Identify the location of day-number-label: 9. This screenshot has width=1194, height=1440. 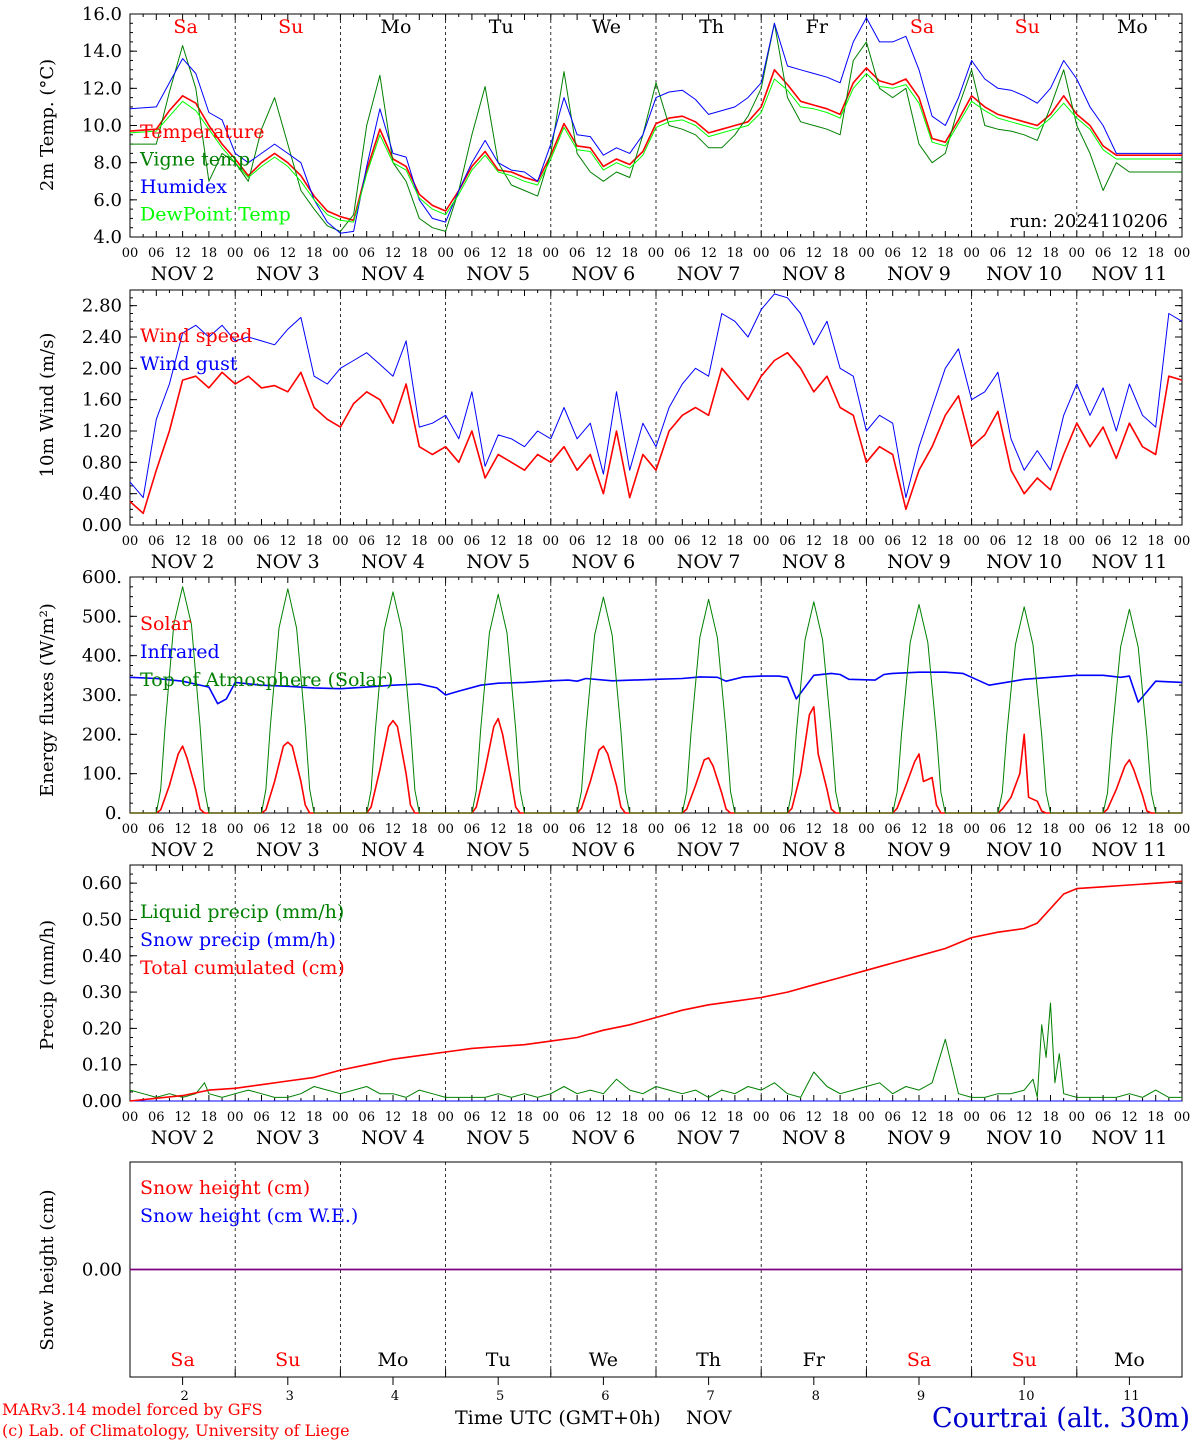
(921, 1396).